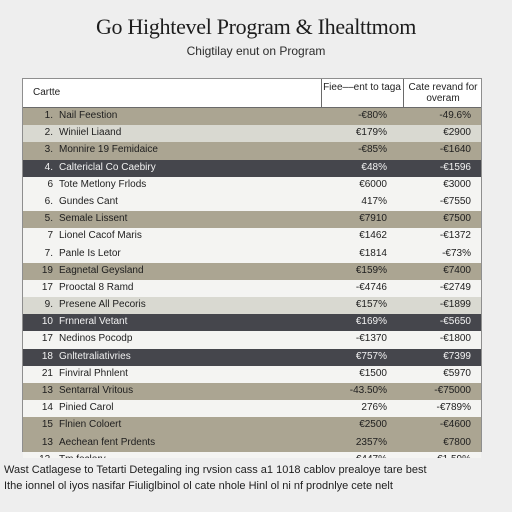 Image resolution: width=512 pixels, height=512 pixels. What do you see at coordinates (372, 115) in the screenshot?
I see `row-value-change: -€80%` at bounding box center [372, 115].